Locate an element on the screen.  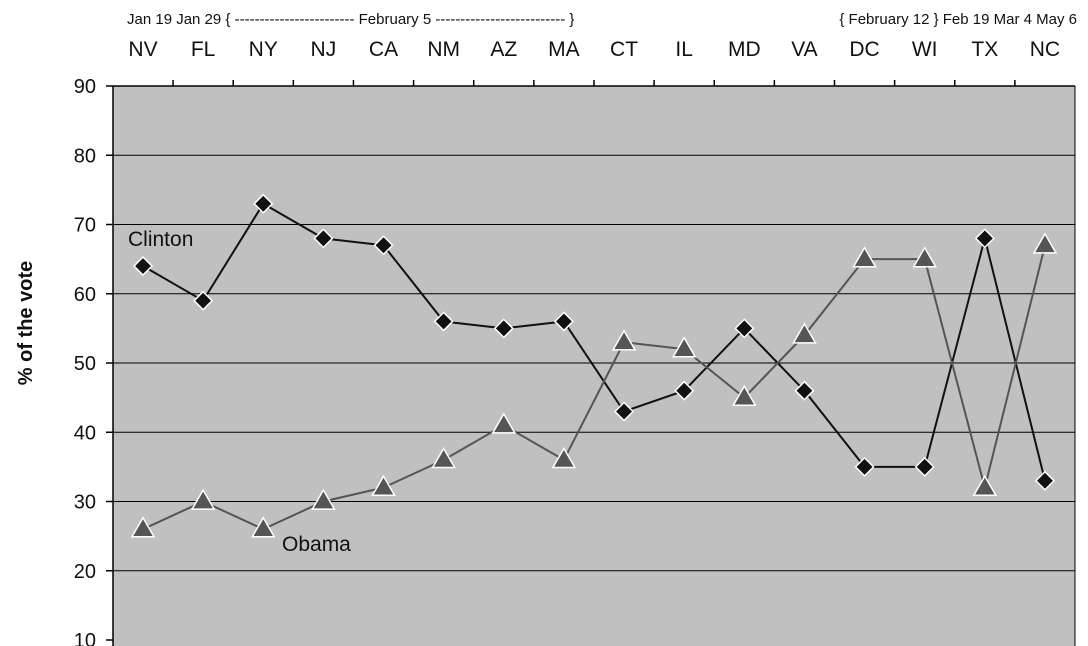
point-clinton-ct is located at coordinates (624, 411).